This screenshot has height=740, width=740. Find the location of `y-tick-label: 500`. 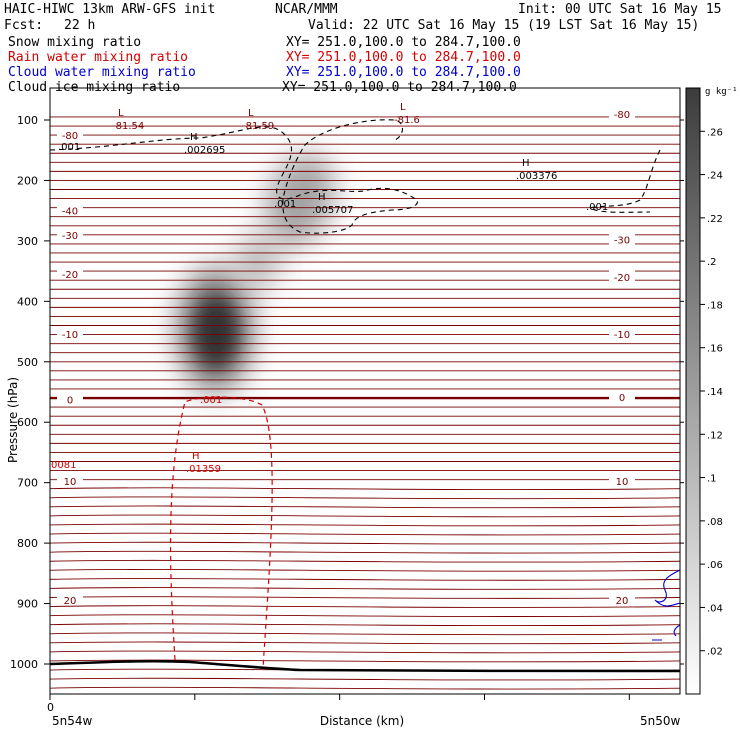

y-tick-label: 500 is located at coordinates (27, 362).